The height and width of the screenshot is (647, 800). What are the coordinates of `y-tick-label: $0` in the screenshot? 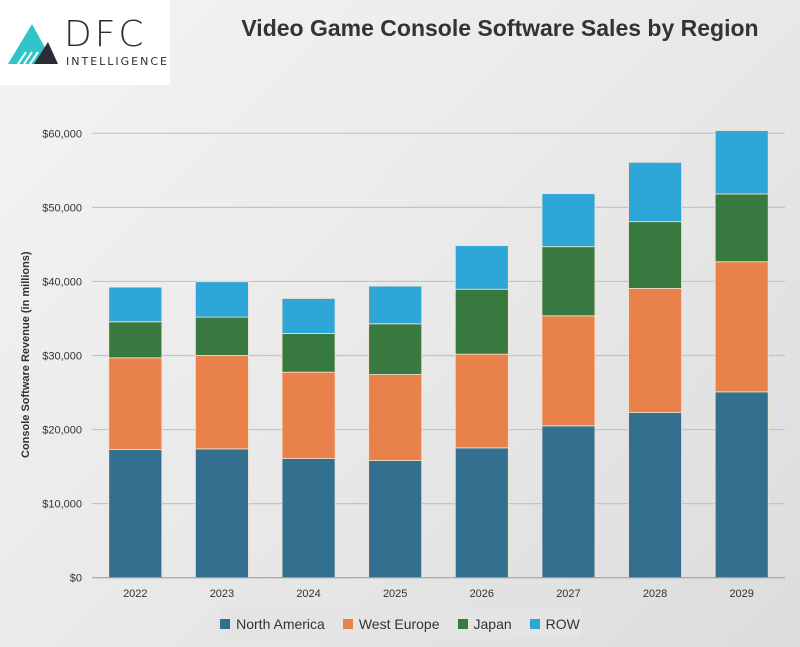 It's located at (76, 579).